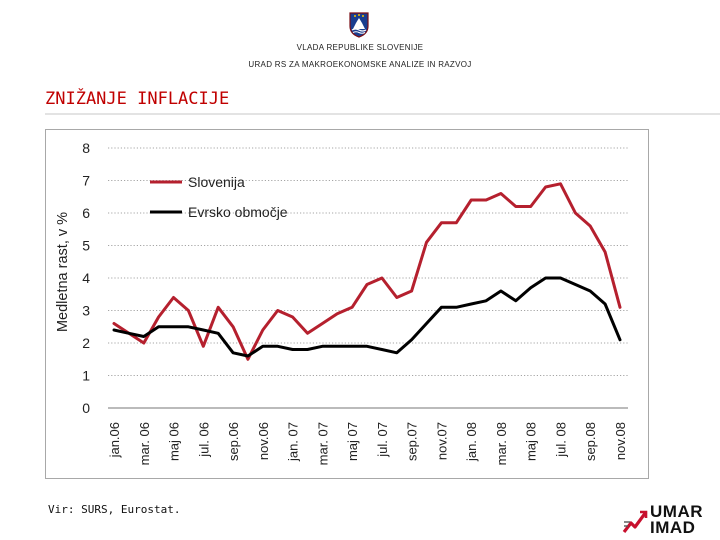  What do you see at coordinates (635, 521) in the screenshot?
I see `logo-mark-icon` at bounding box center [635, 521].